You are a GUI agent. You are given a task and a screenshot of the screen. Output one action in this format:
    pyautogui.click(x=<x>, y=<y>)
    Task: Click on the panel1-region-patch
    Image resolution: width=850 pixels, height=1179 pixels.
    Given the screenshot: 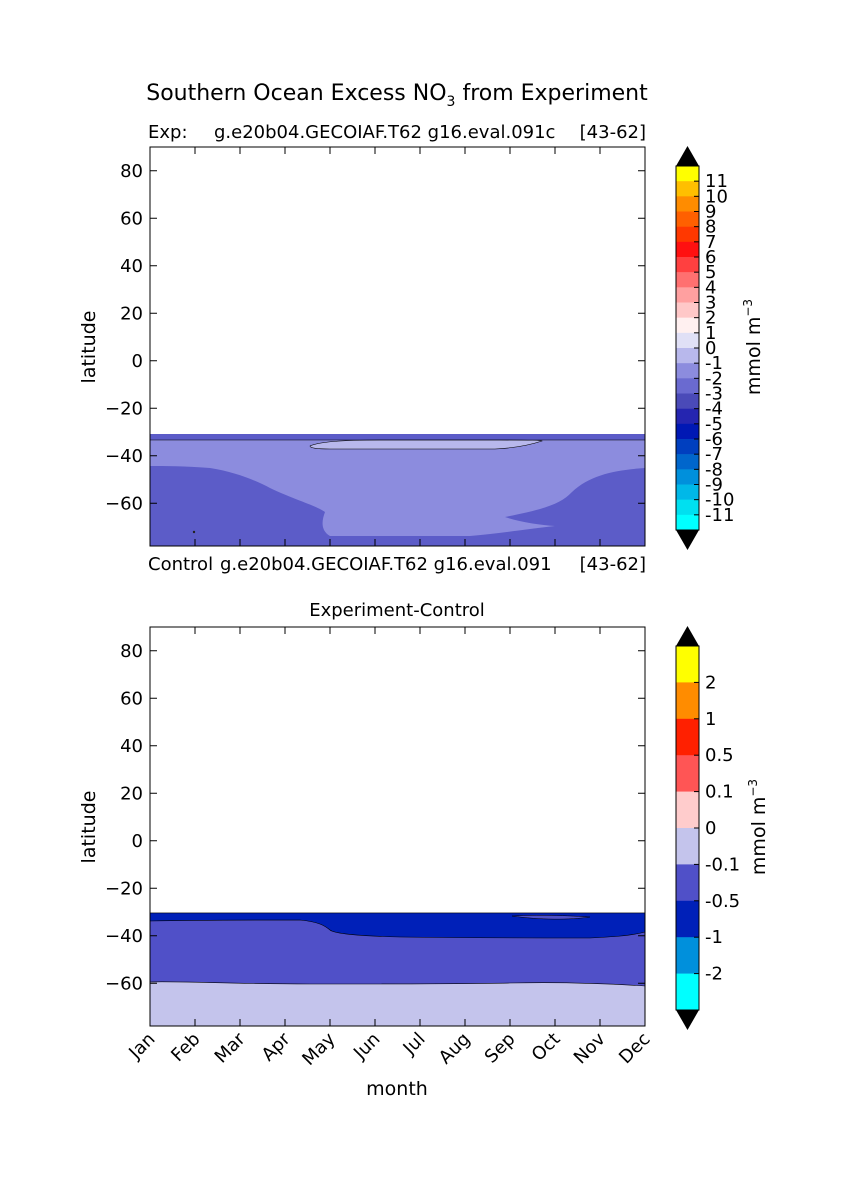 What is the action you would take?
    pyautogui.click(x=426, y=444)
    